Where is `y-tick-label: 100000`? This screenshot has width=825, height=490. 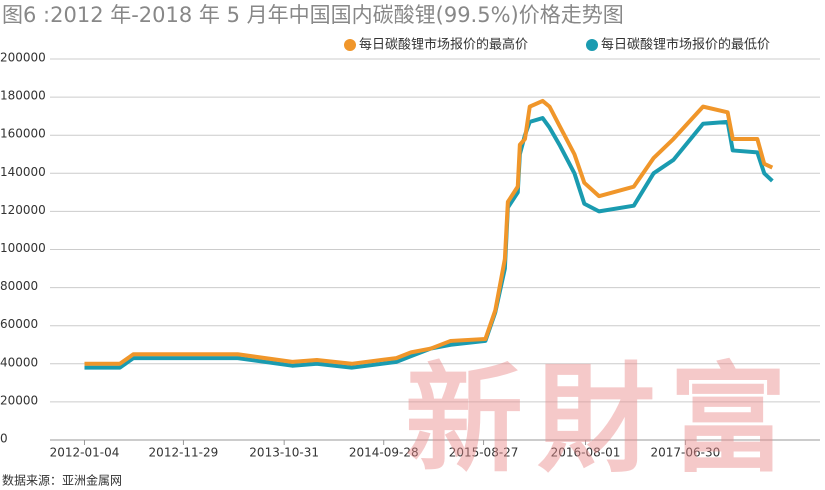 y-tick-label: 100000 is located at coordinates (23, 248).